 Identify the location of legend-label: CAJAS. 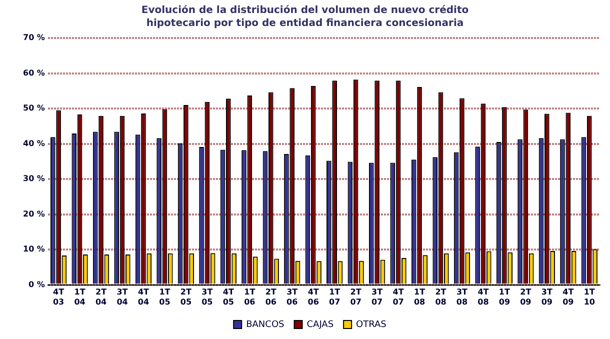
(320, 325).